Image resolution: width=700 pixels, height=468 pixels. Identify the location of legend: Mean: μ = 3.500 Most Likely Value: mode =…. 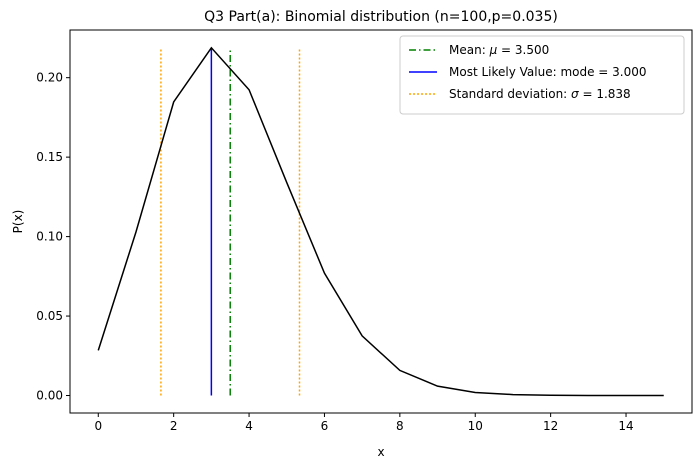
(542, 75).